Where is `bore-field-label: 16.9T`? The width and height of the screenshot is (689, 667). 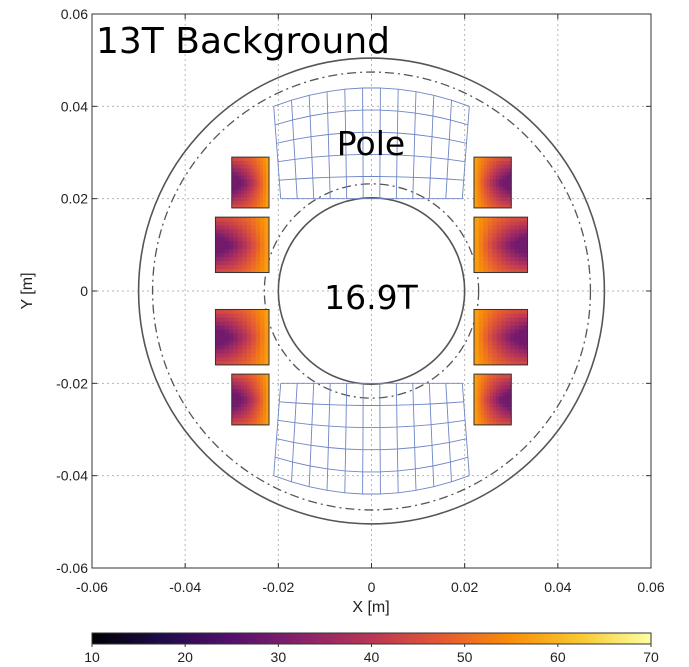 bore-field-label: 16.9T is located at coordinates (371, 297).